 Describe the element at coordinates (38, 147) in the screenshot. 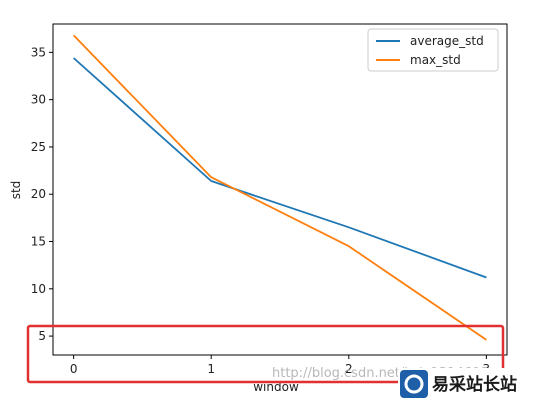

I see `y-tick-label: 25` at that location.